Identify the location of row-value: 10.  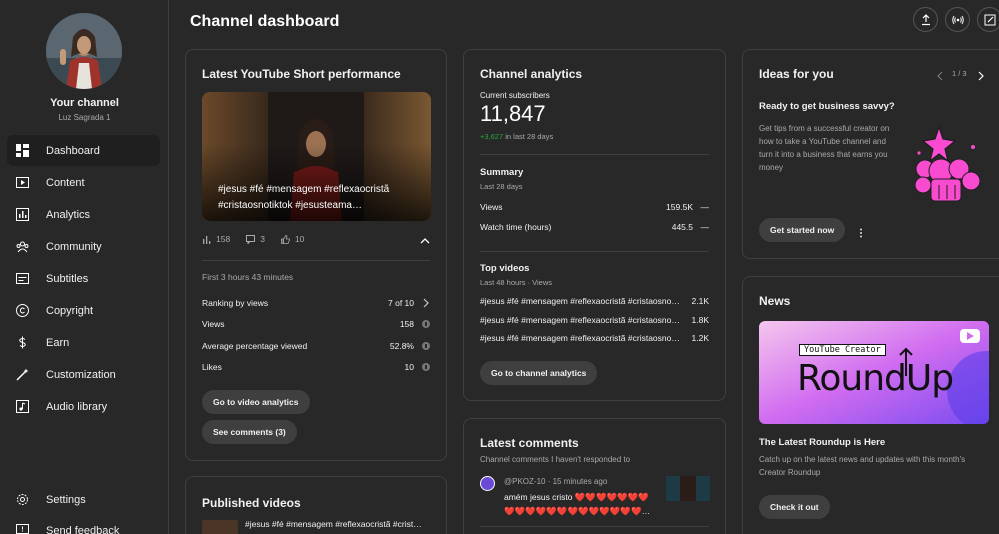
(409, 367).